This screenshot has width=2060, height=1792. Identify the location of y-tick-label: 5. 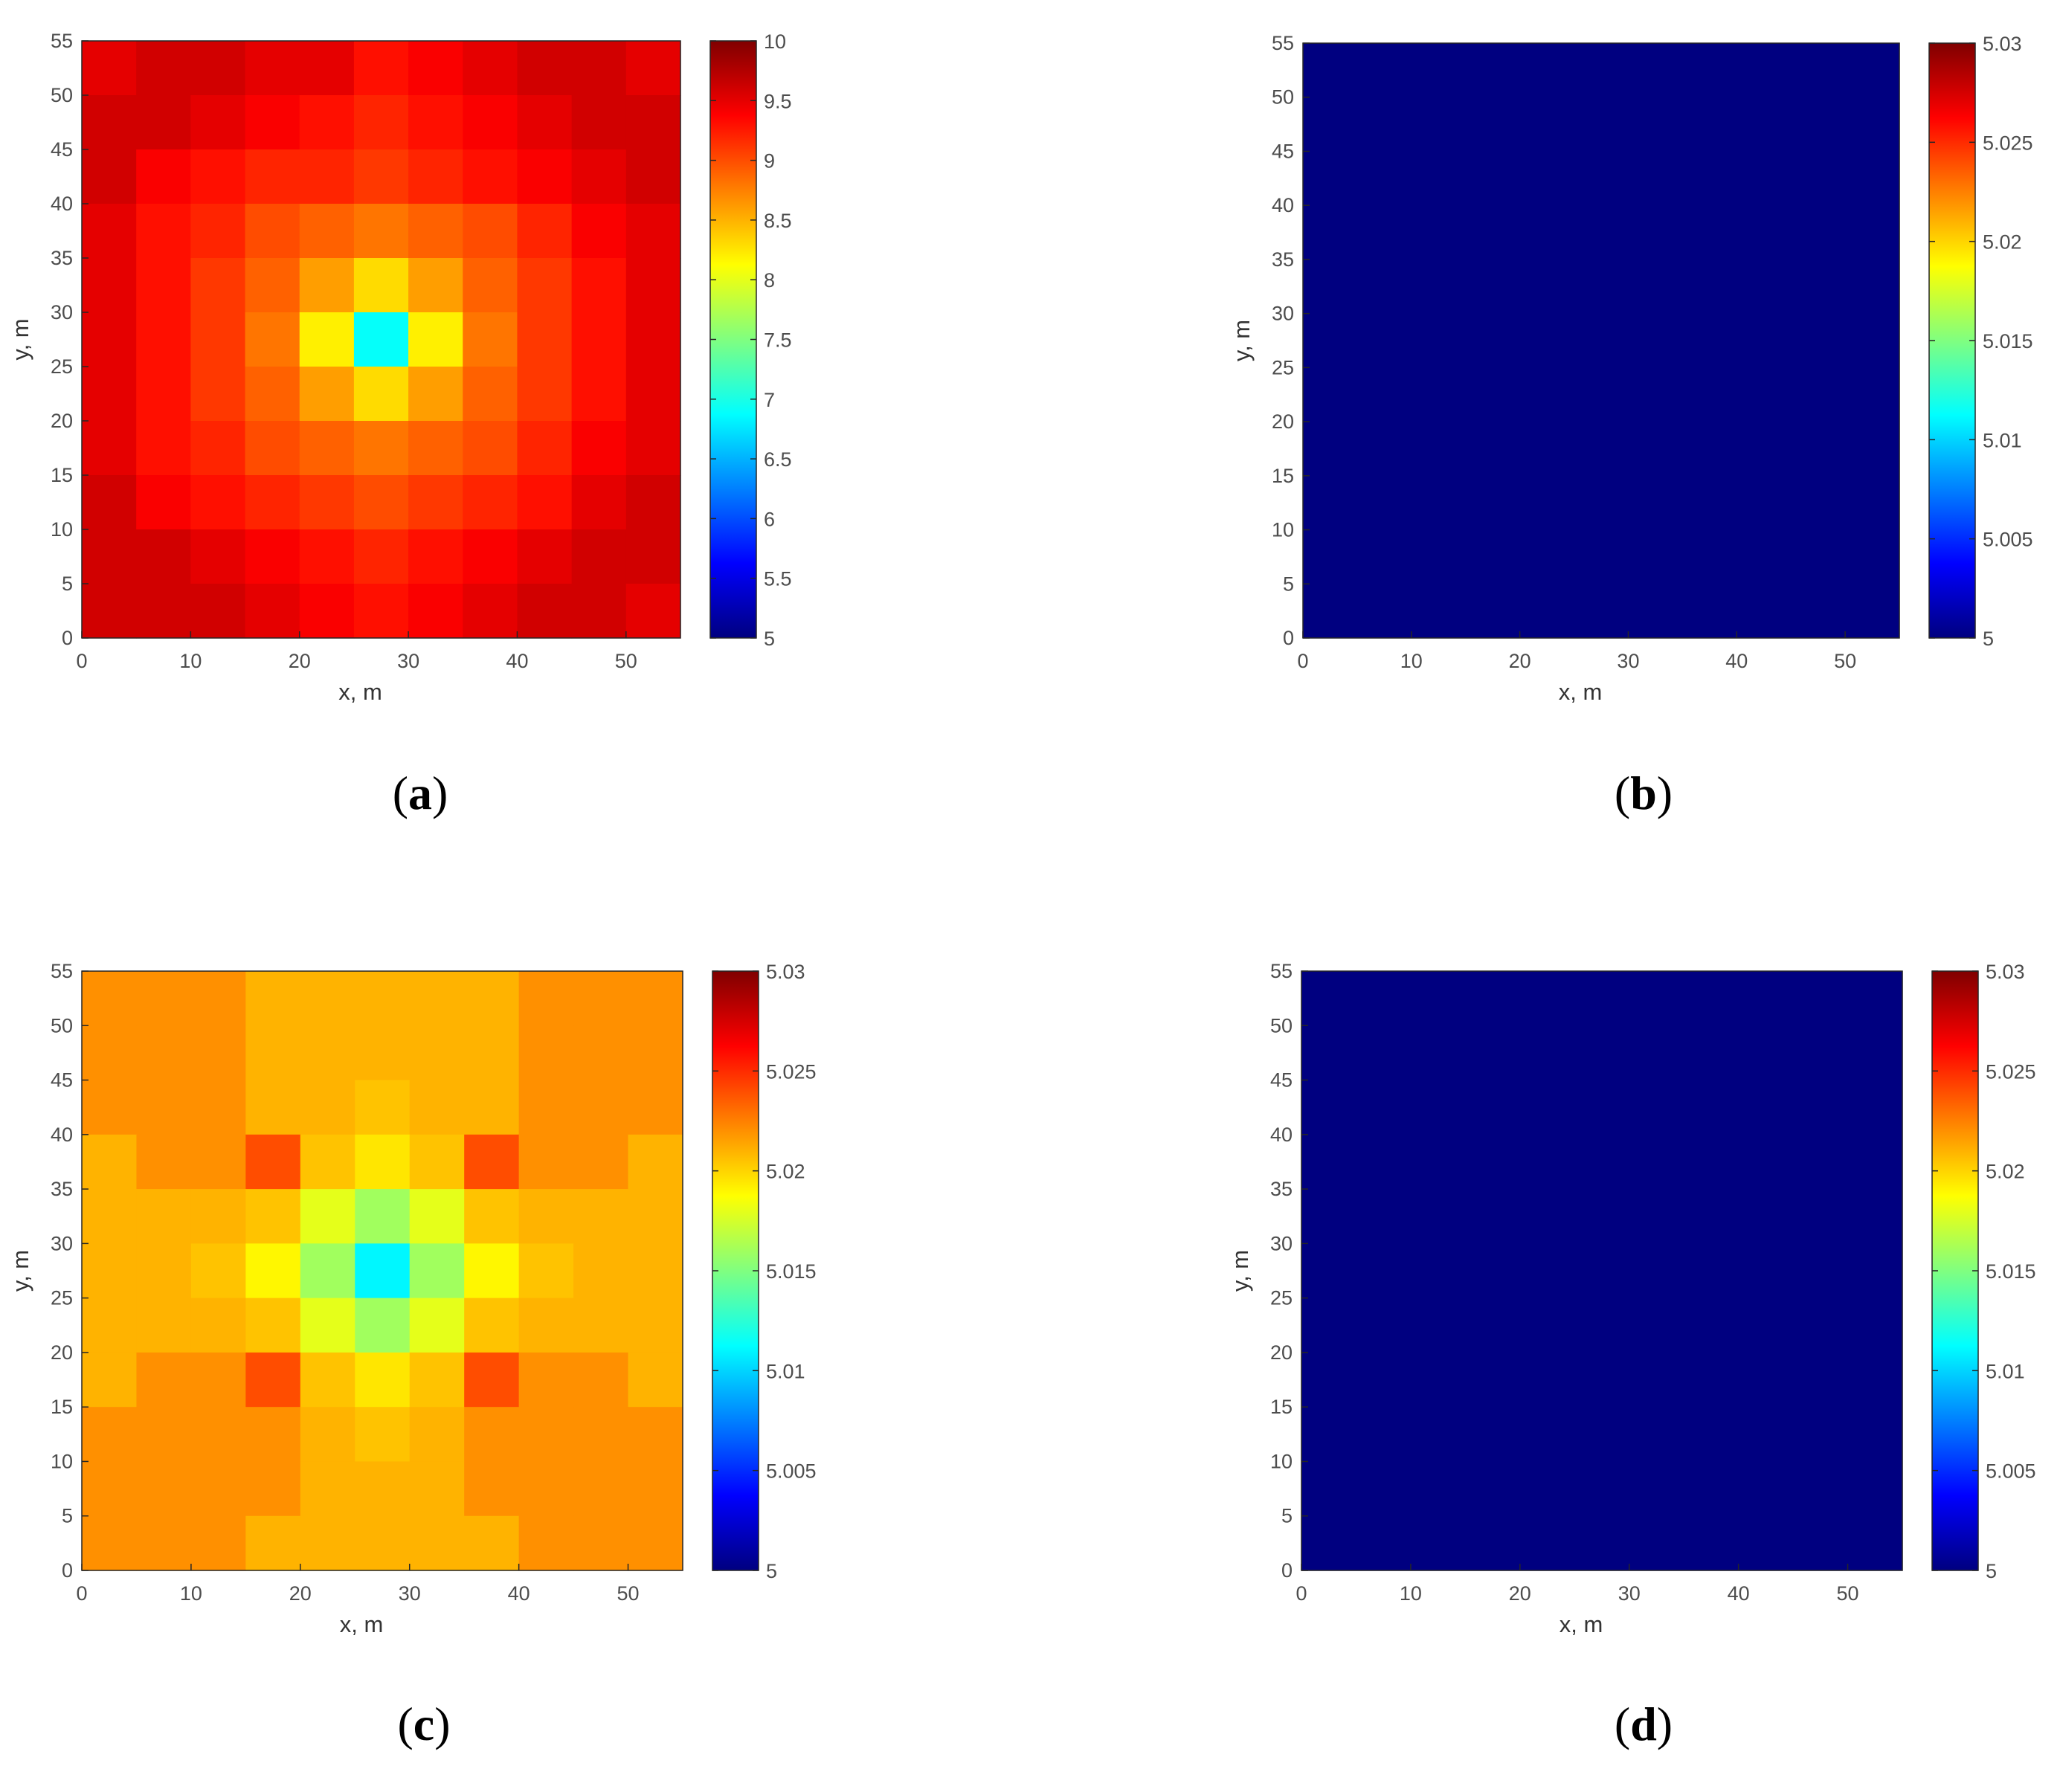
(67, 584).